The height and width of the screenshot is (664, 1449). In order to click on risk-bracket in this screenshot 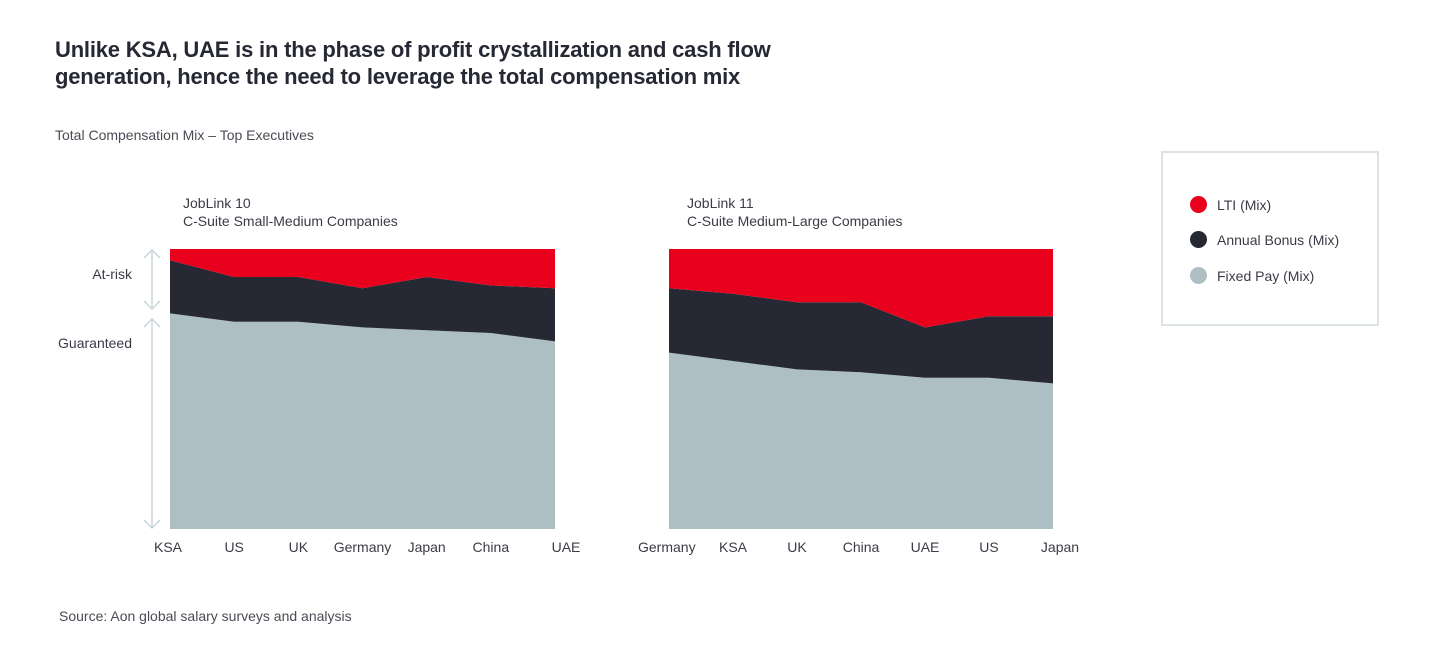, I will do `click(152, 389)`.